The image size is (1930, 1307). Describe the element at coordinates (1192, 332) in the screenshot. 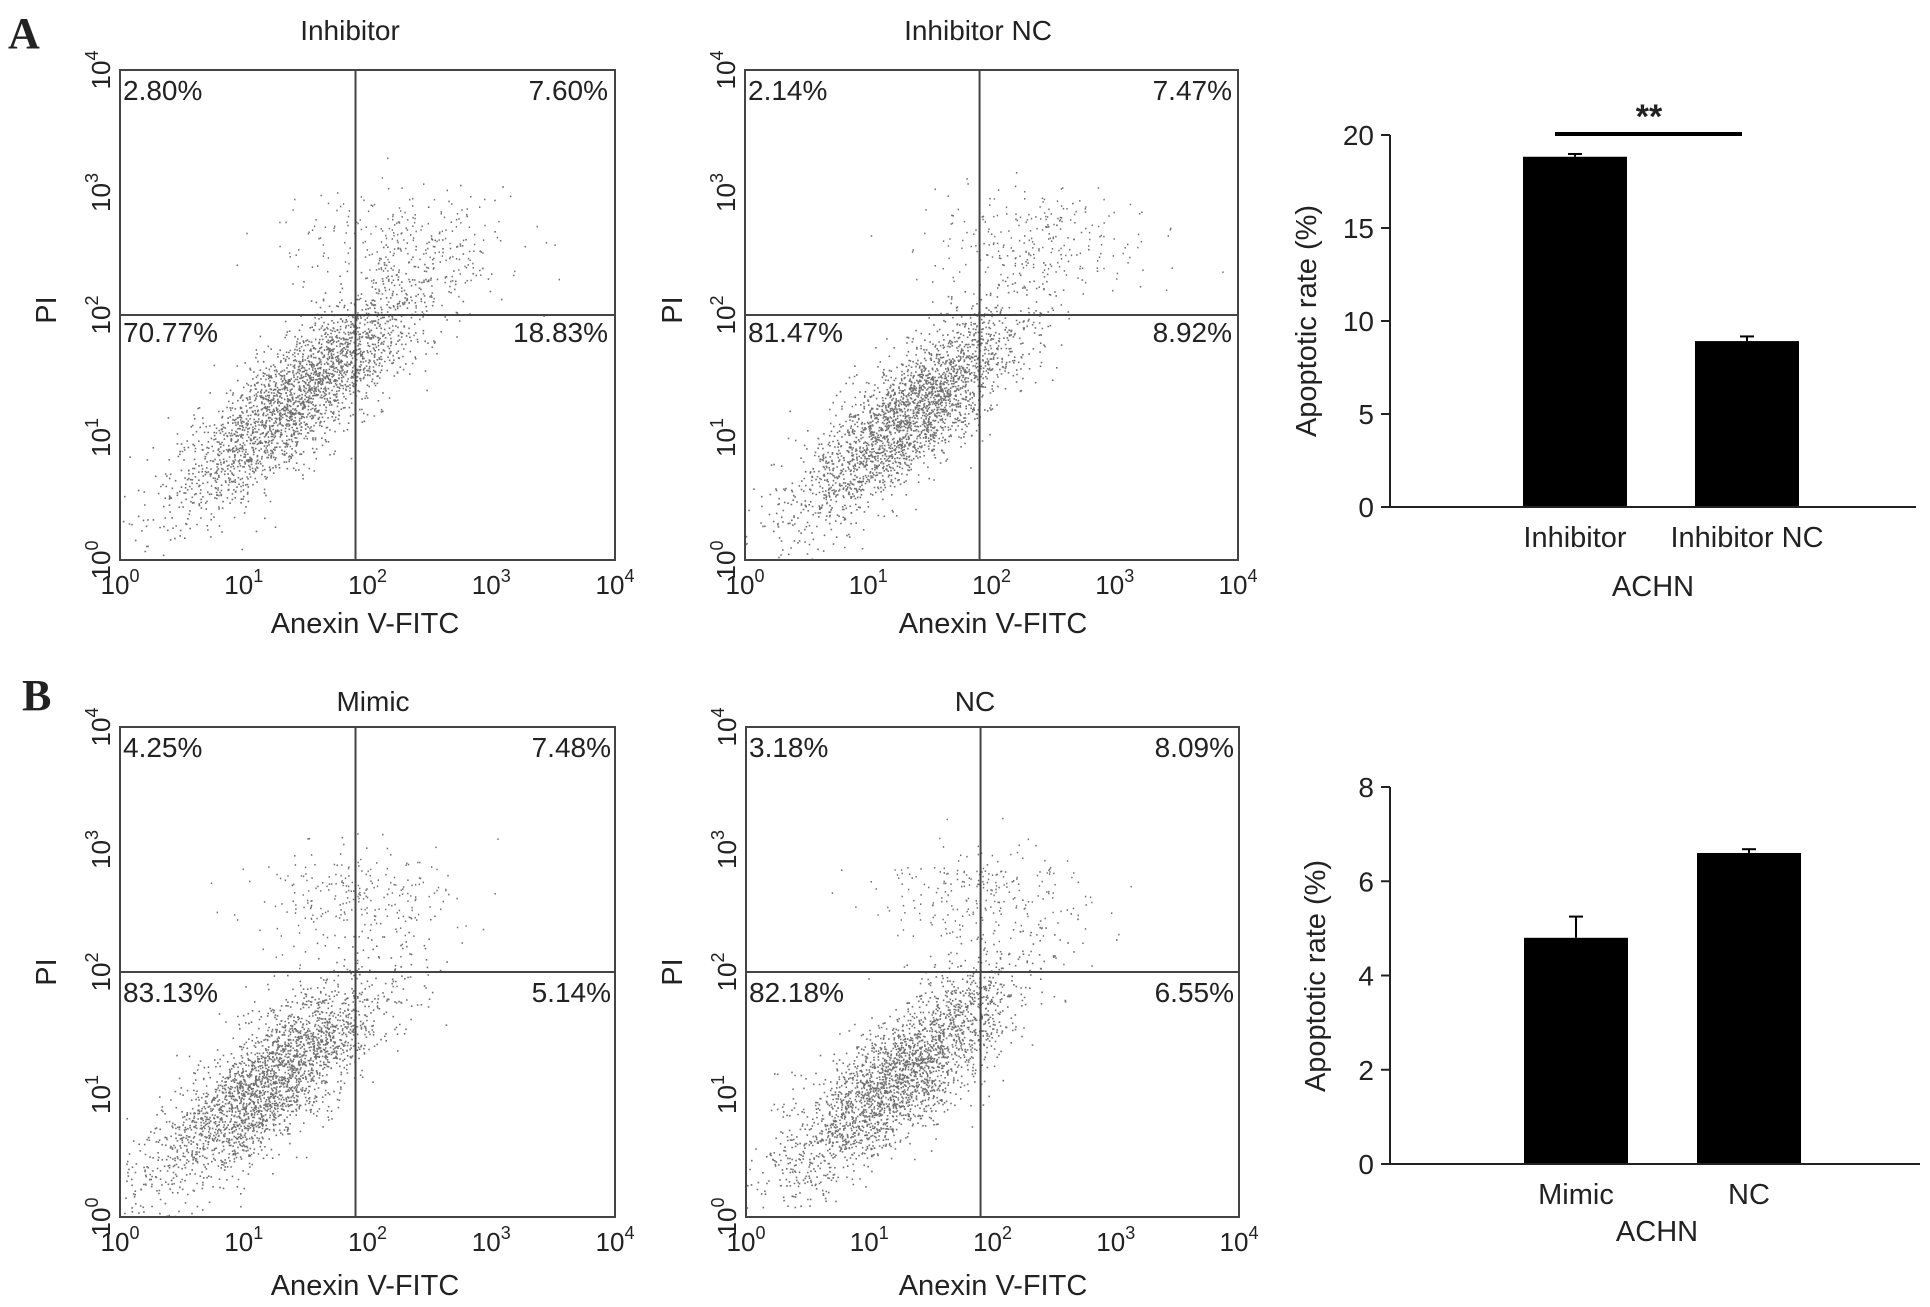

I see `quadrant-lower-right: 8.92%` at that location.